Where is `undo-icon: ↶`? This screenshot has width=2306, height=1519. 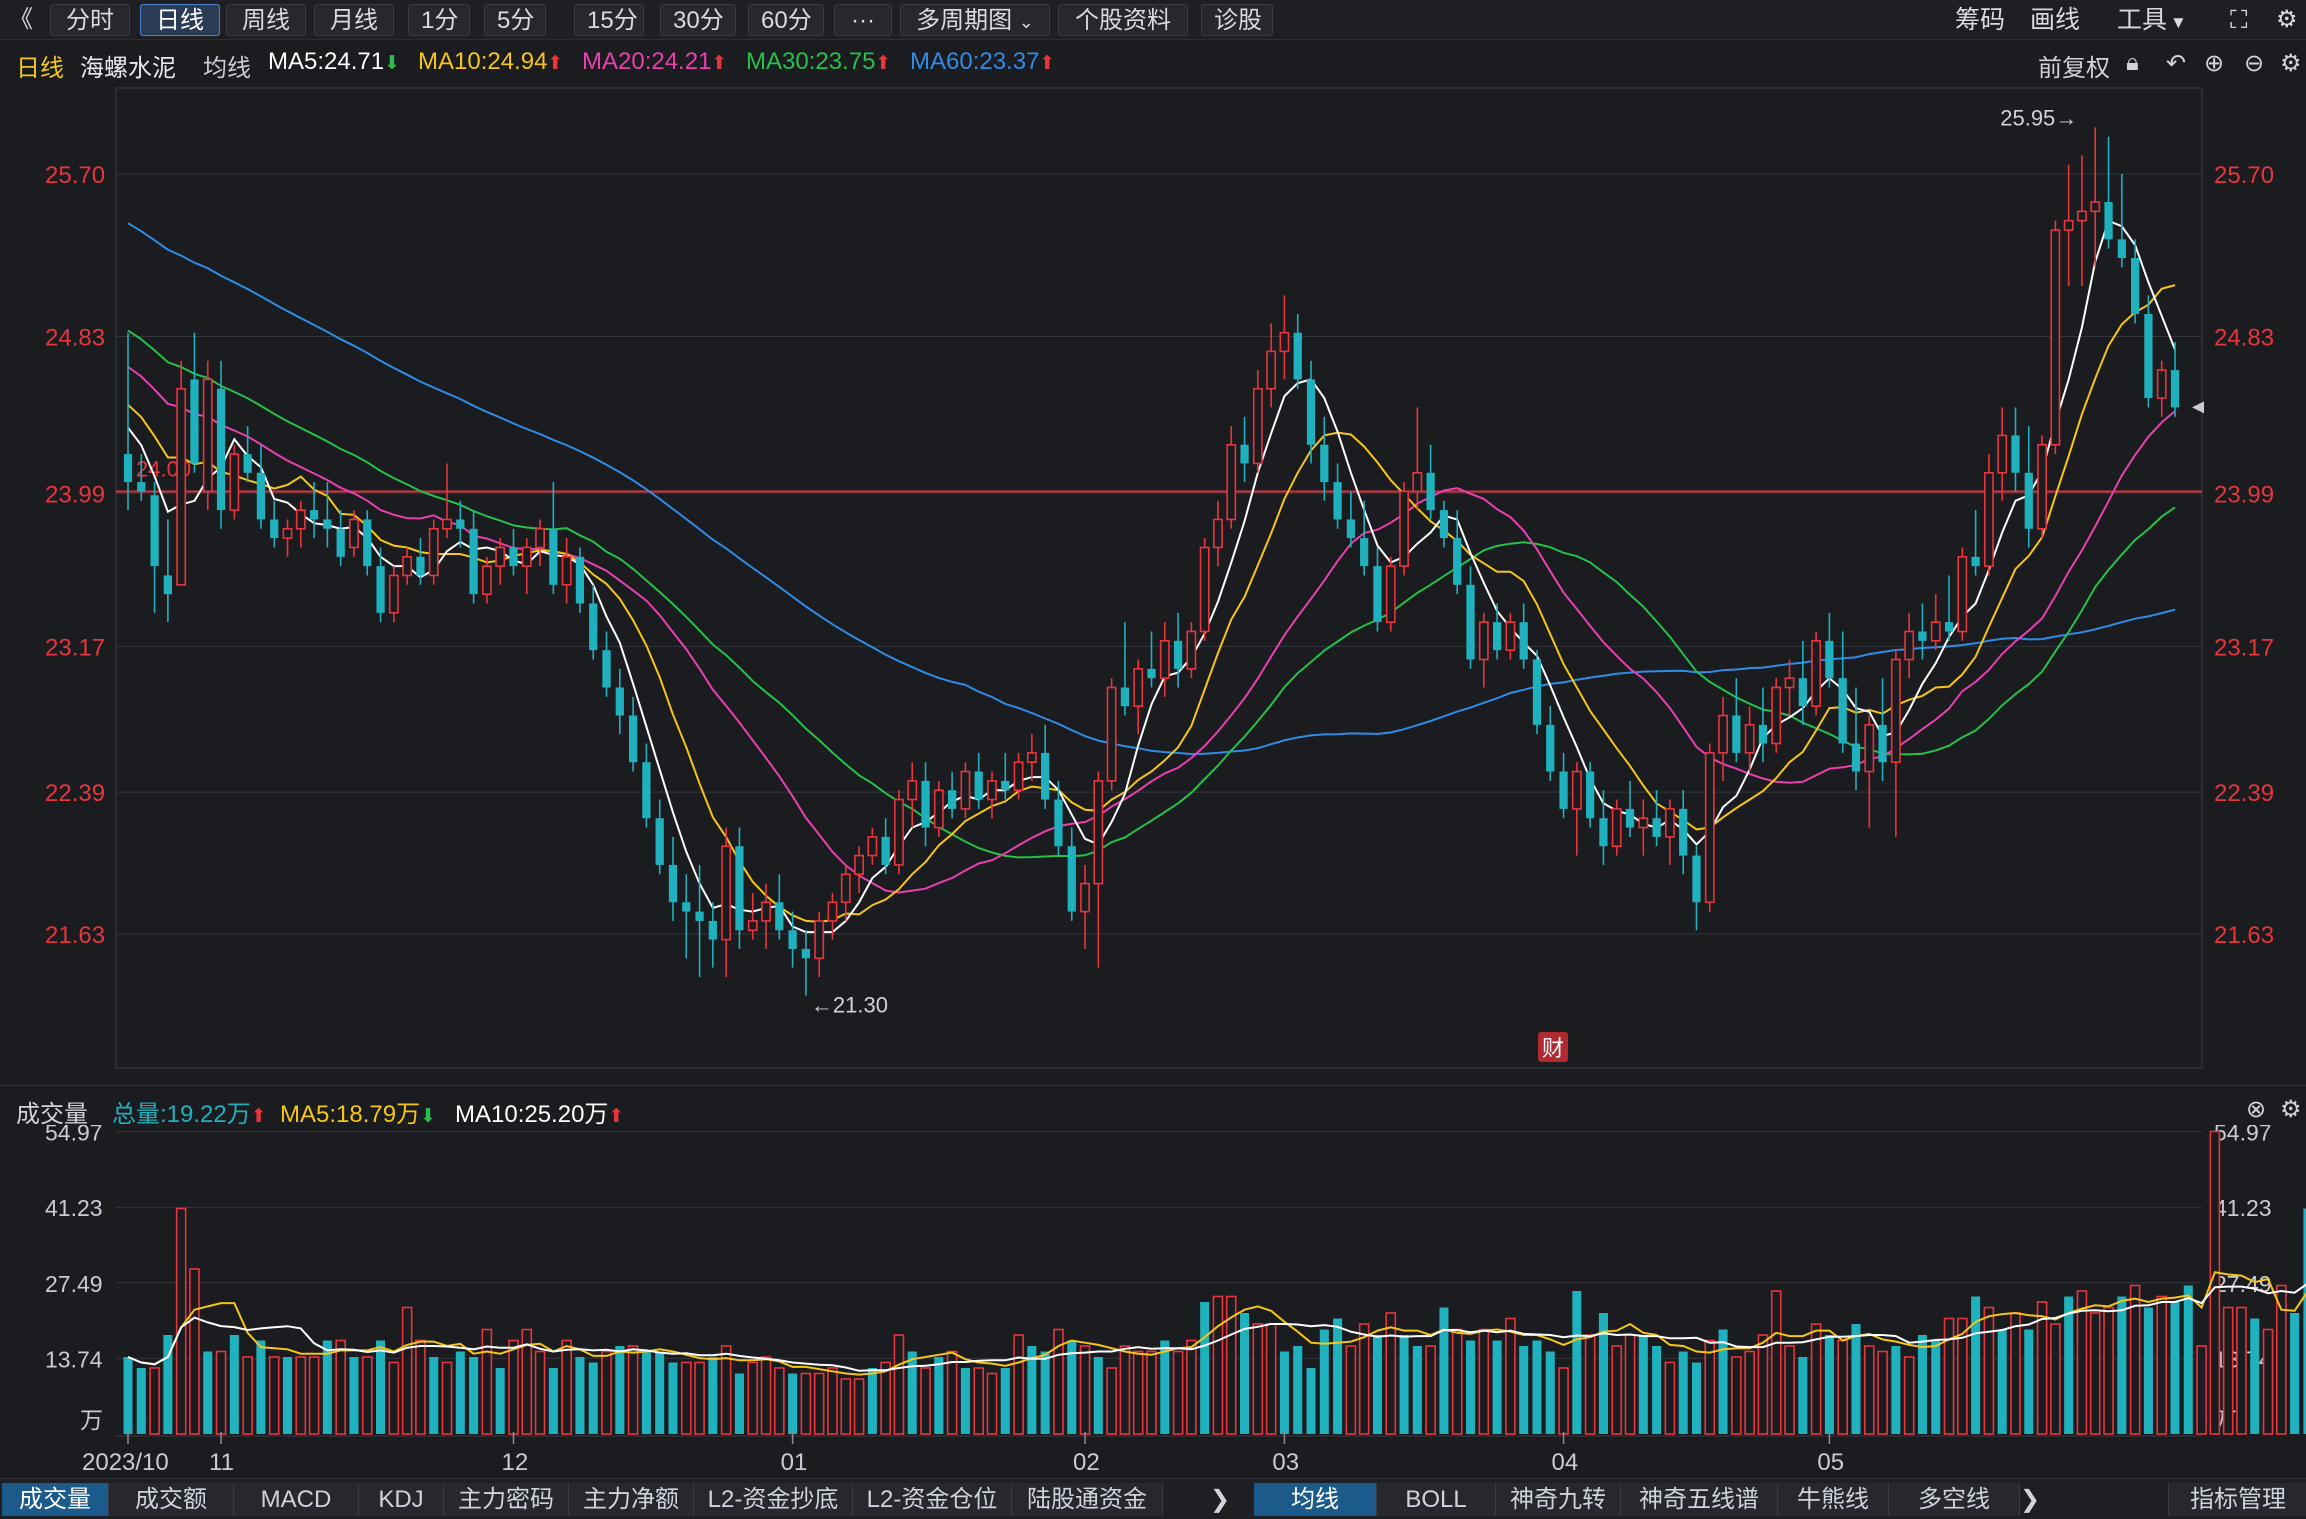
undo-icon: ↶ is located at coordinates (2176, 63).